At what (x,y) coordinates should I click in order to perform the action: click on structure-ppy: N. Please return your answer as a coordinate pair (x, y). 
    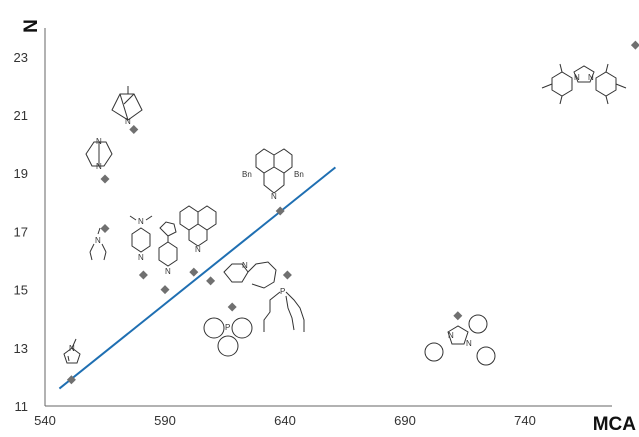
    Looking at the image, I should click on (168, 248).